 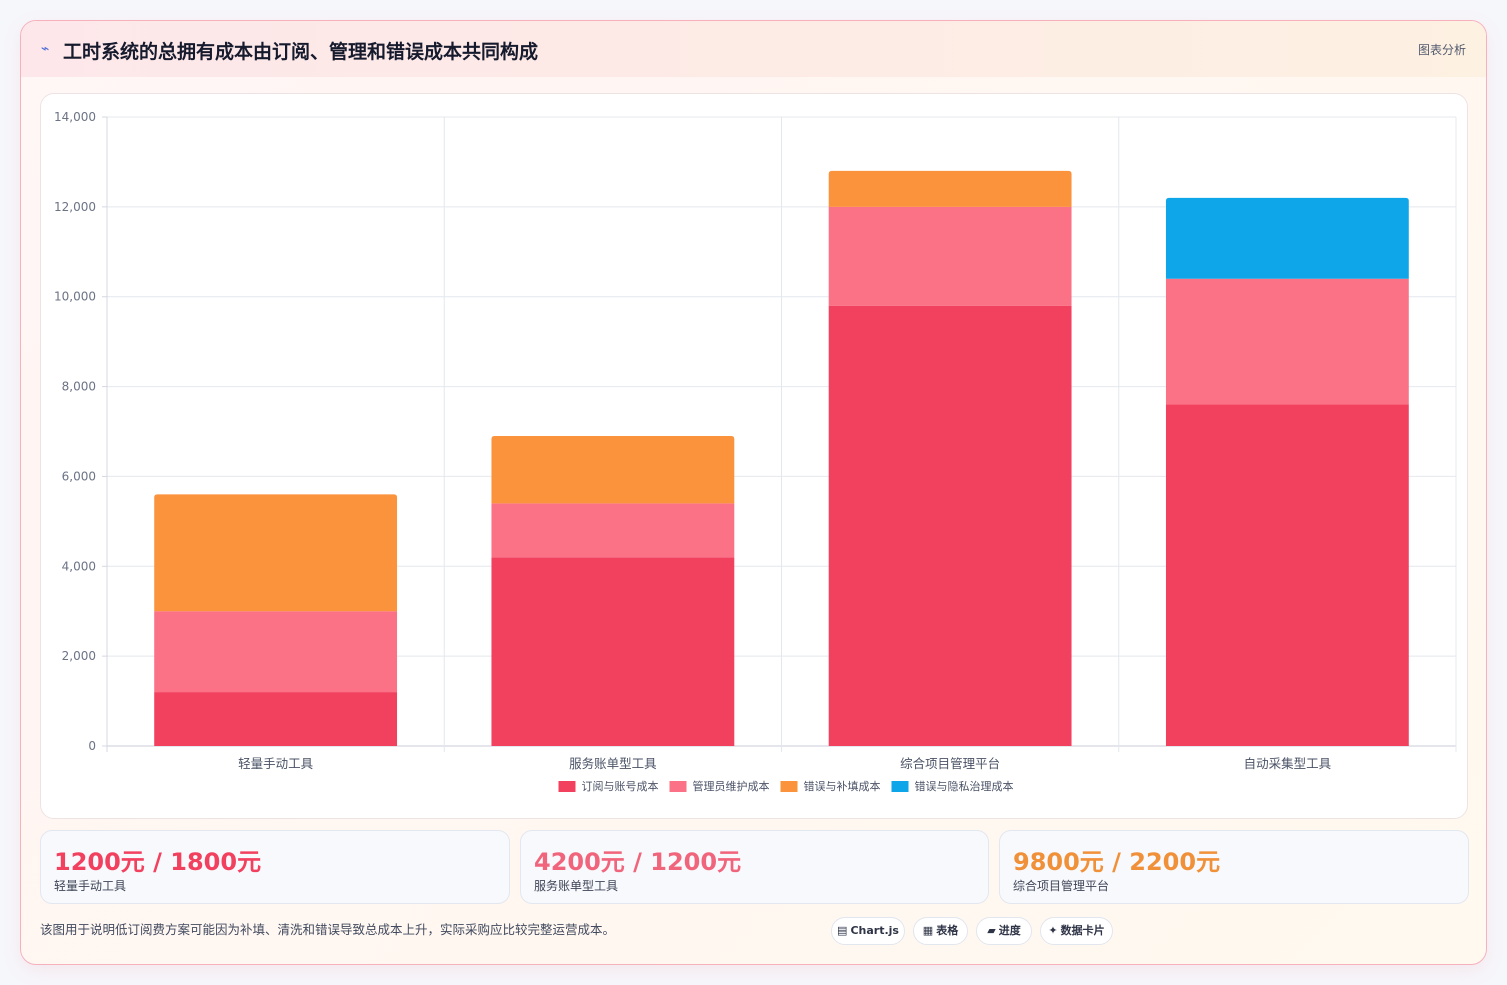 I want to click on data-card-pill: ✦ 数据卡片, so click(x=1076, y=931).